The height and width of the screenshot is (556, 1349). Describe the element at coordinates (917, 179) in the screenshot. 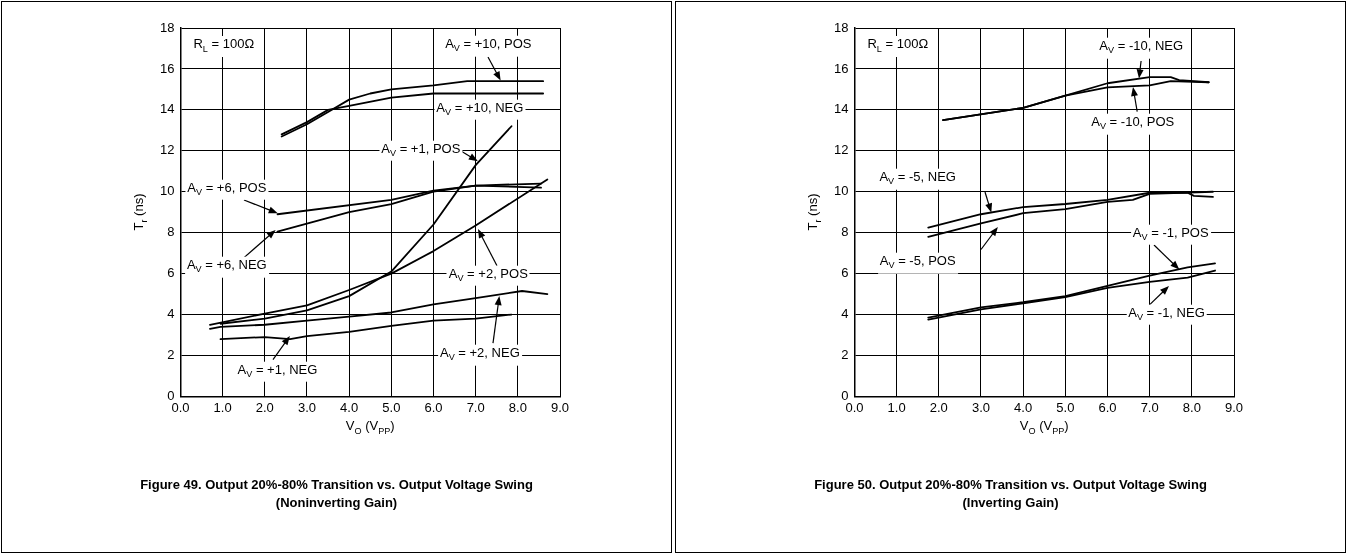

I see `text: A$_{V}$ = -5, NEG` at that location.